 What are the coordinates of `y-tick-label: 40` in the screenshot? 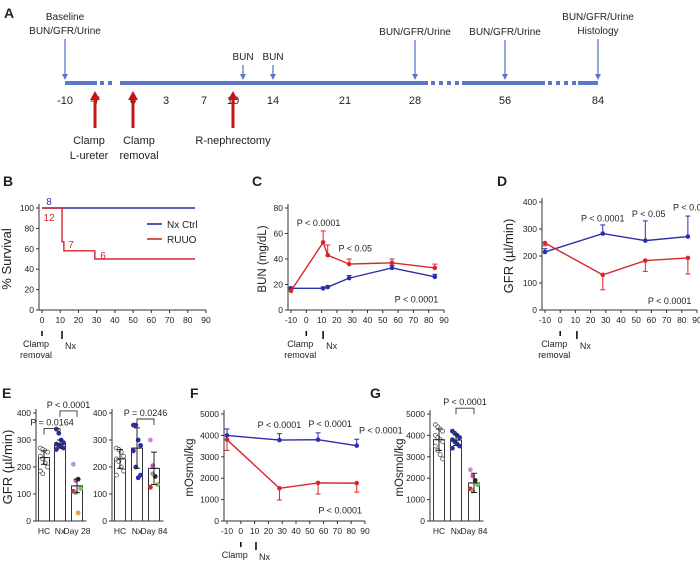 It's located at (279, 259).